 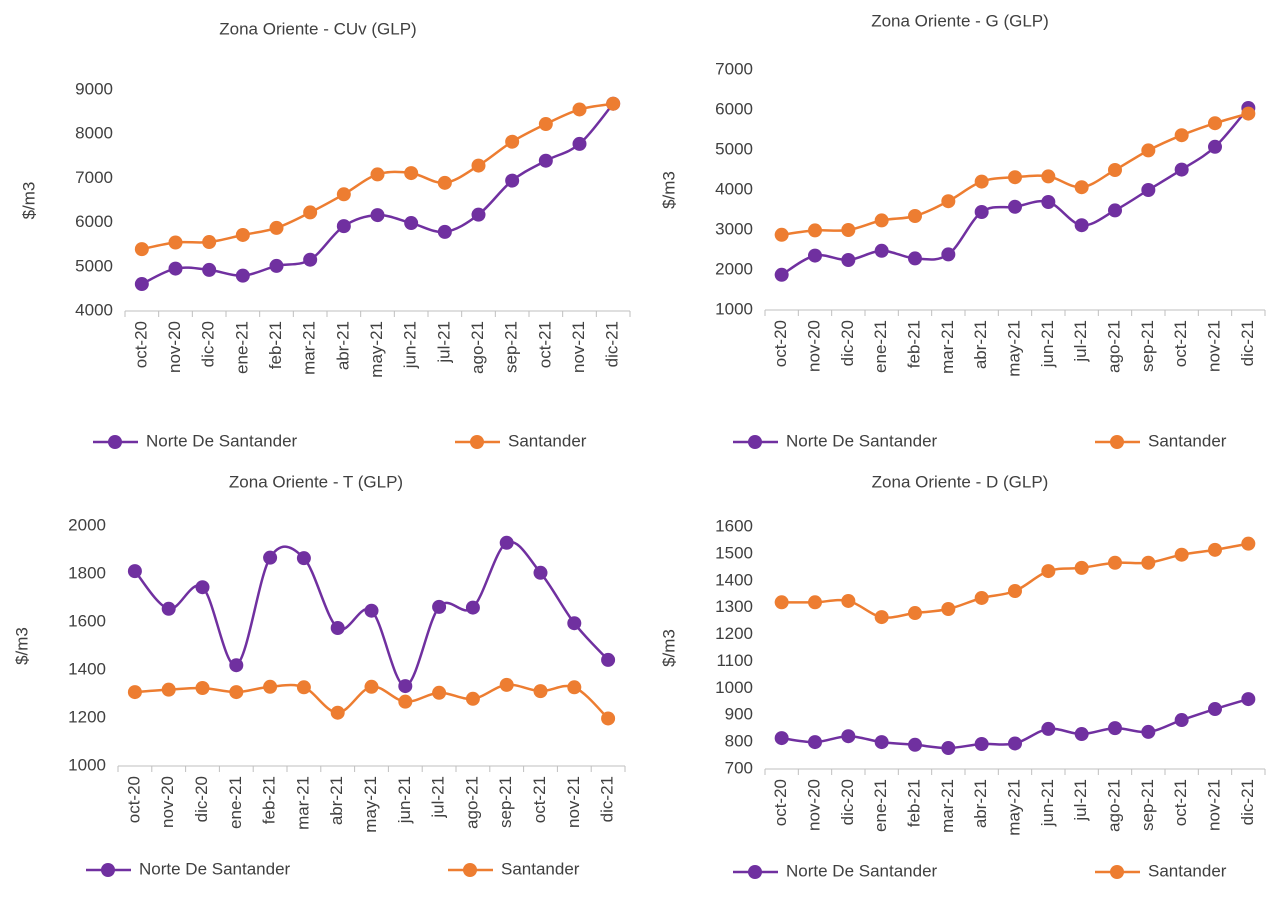 I want to click on y-tick-label: 800, so click(x=739, y=741).